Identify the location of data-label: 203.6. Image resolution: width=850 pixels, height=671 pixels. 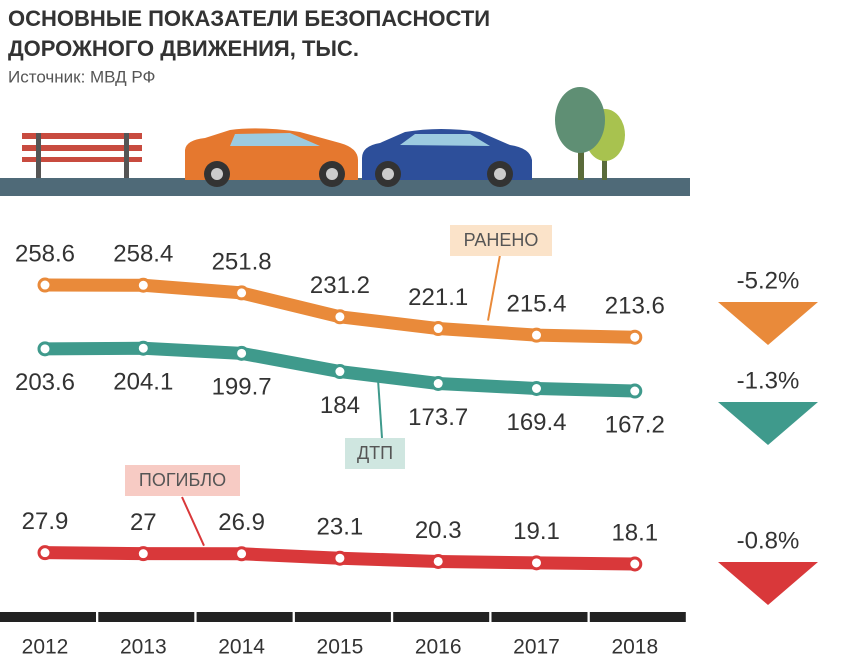
(45, 382).